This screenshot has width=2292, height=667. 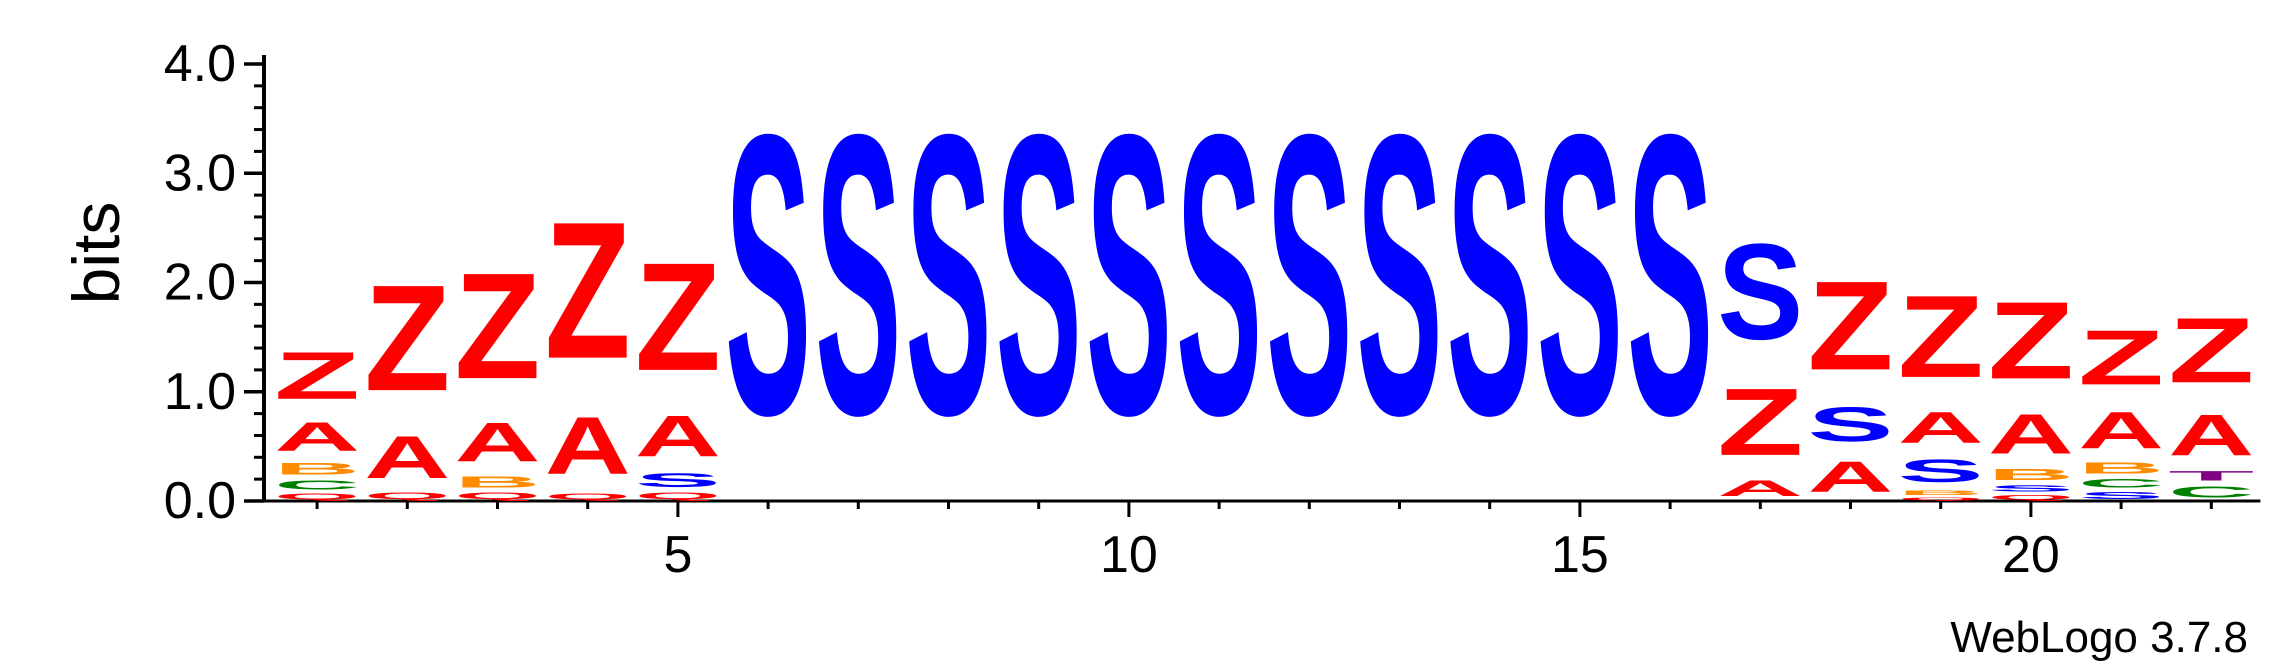 I want to click on logo-stack-17: AZS, so click(x=1760, y=358).